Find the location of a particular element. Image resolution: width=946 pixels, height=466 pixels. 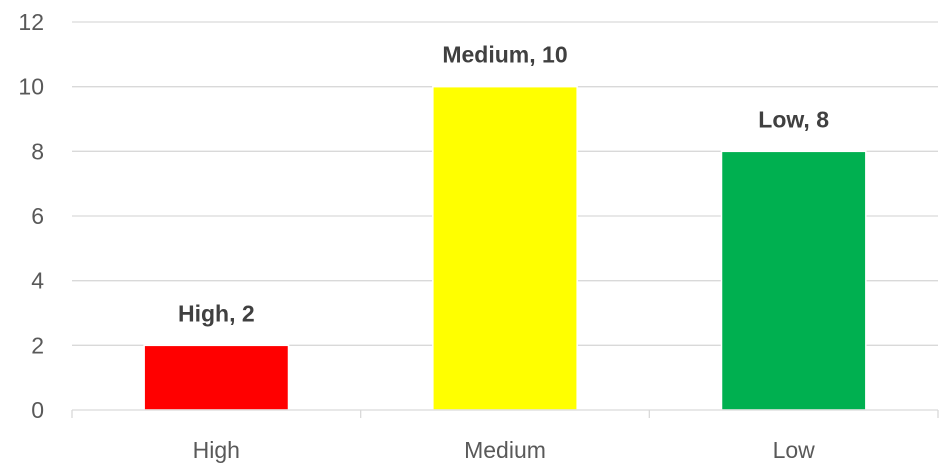

y-tick-label: 0 is located at coordinates (37, 410).